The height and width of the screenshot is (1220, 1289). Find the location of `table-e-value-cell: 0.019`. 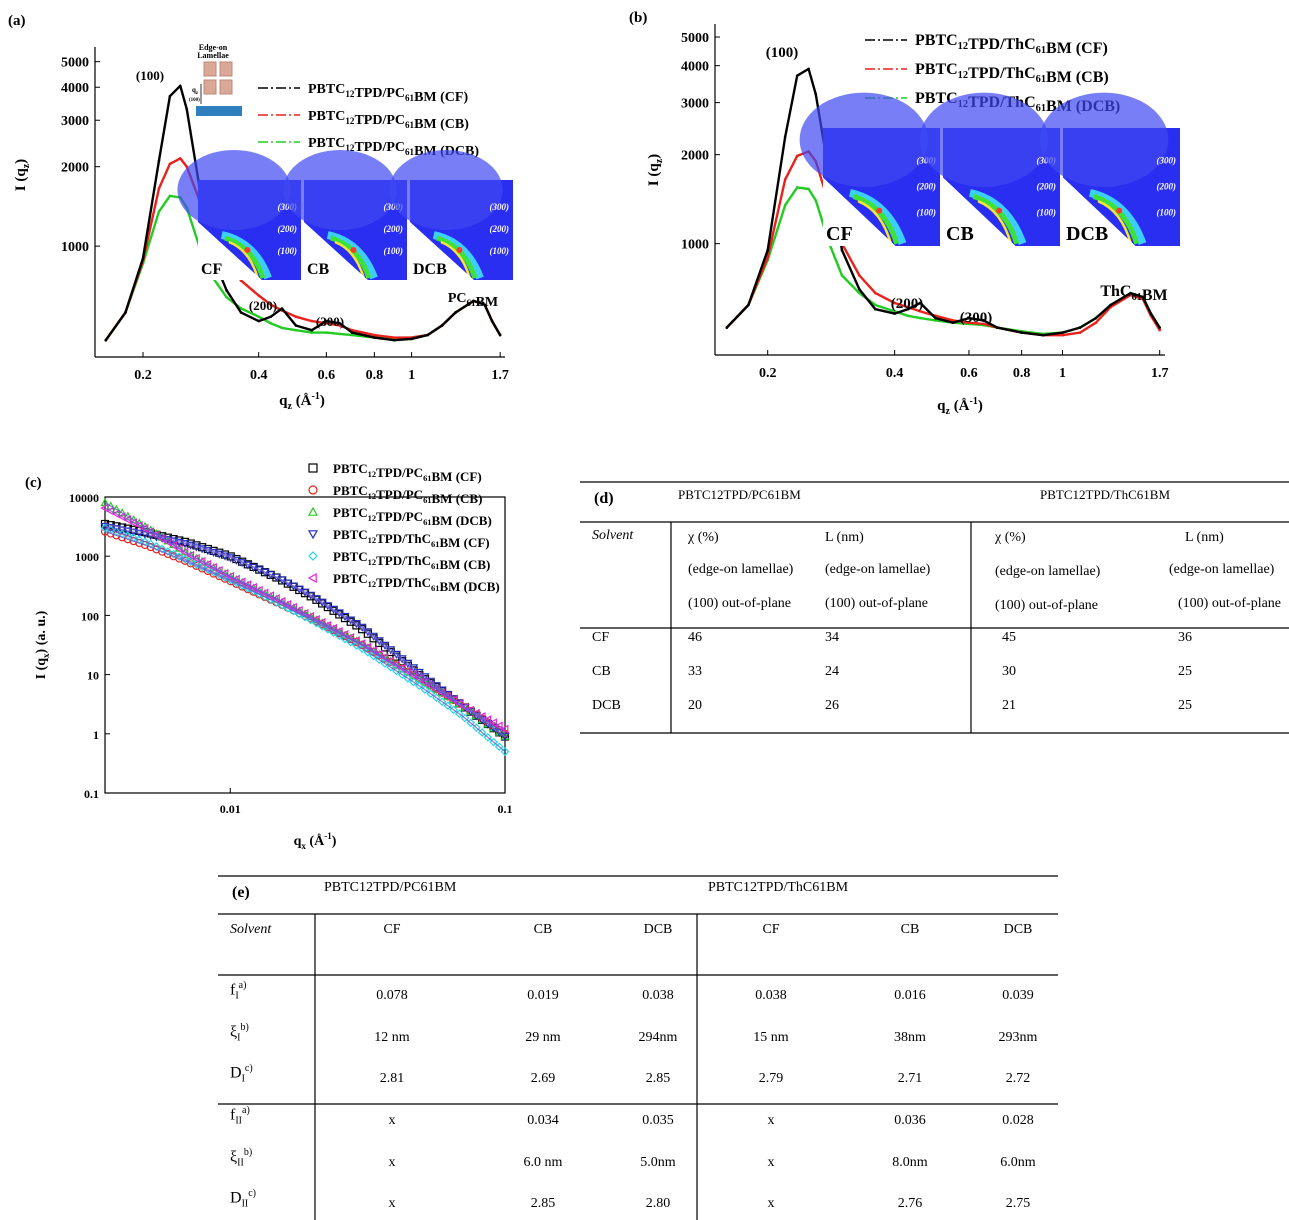

table-e-value-cell: 0.019 is located at coordinates (543, 995).